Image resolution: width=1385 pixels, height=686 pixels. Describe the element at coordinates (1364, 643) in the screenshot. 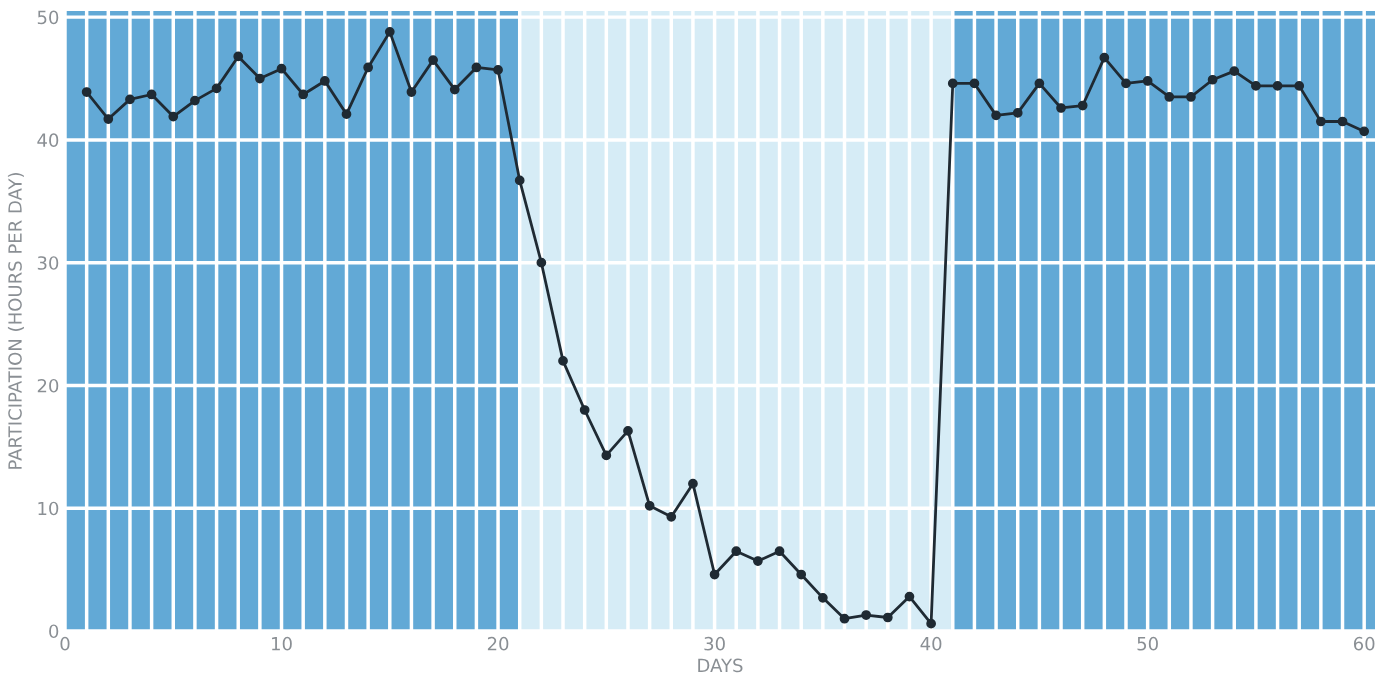

I see `x-tick-label: 60` at that location.